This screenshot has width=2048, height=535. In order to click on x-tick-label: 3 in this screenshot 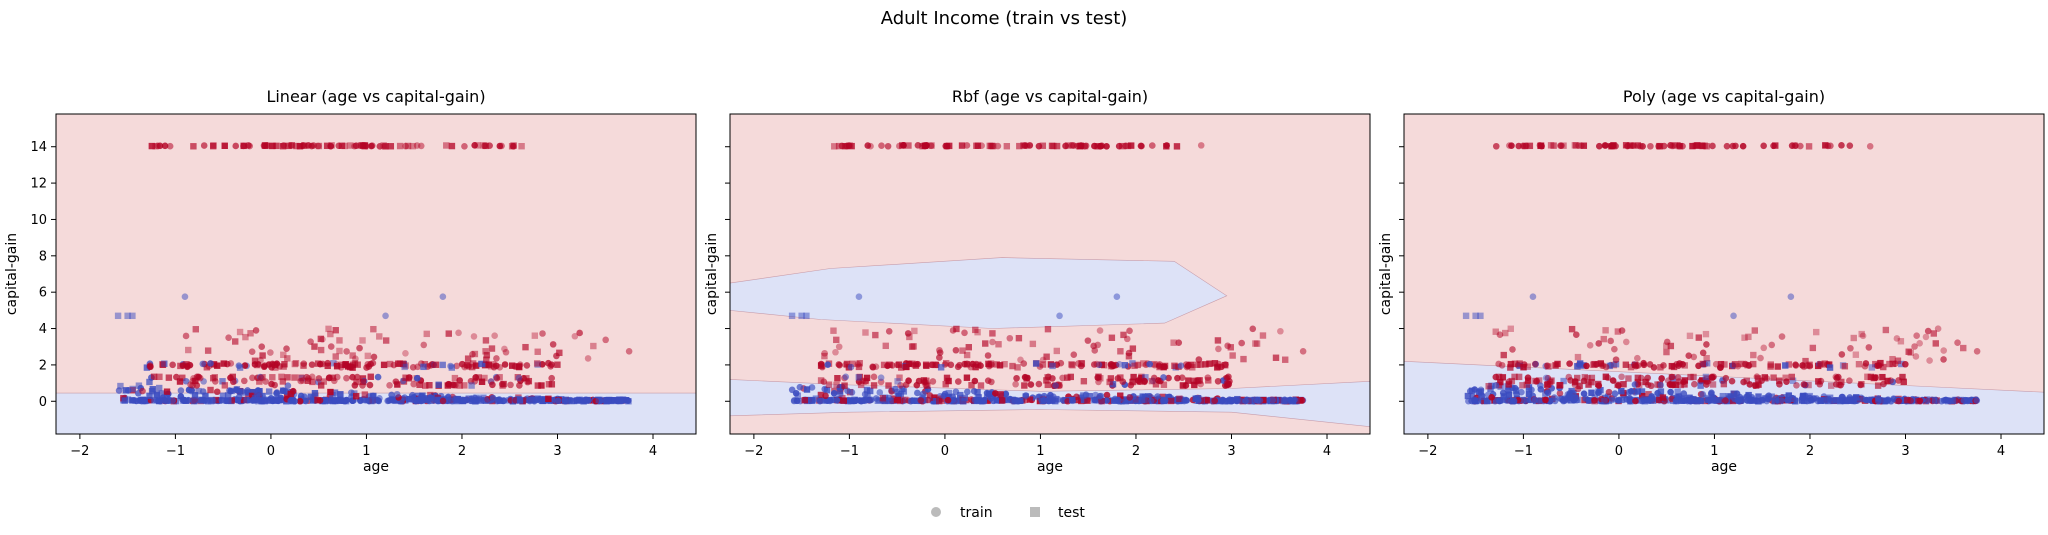, I will do `click(557, 451)`.